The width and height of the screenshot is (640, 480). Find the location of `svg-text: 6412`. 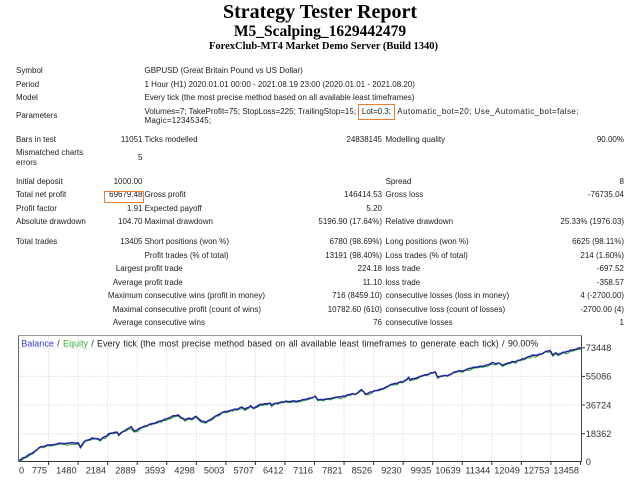

svg-text: 6412 is located at coordinates (273, 470).